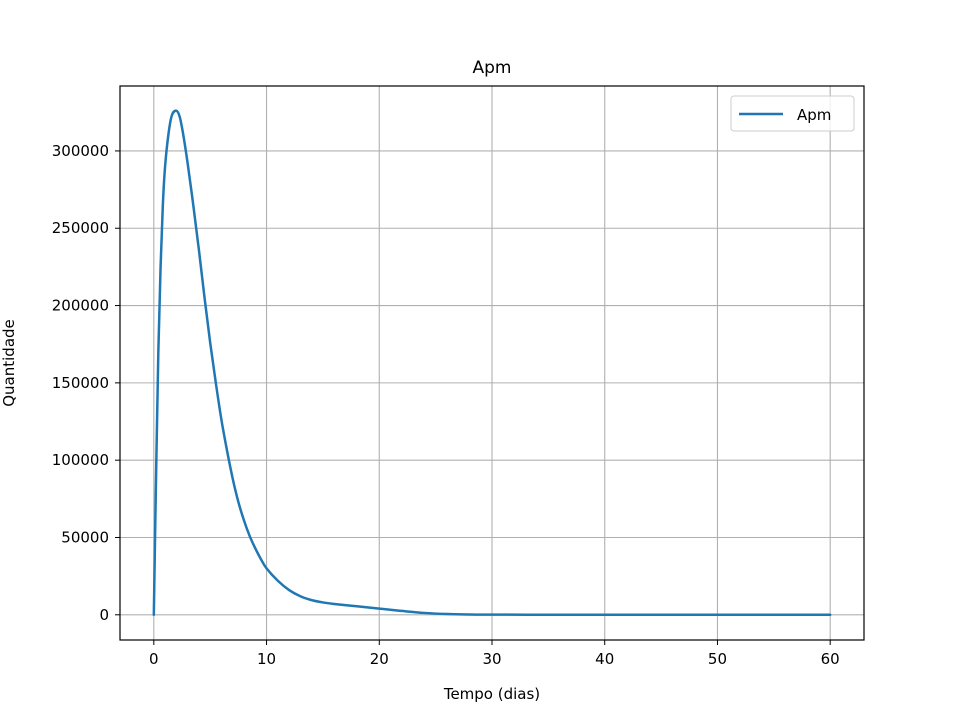 The height and width of the screenshot is (720, 960). I want to click on x-tick-label: 0, so click(154, 659).